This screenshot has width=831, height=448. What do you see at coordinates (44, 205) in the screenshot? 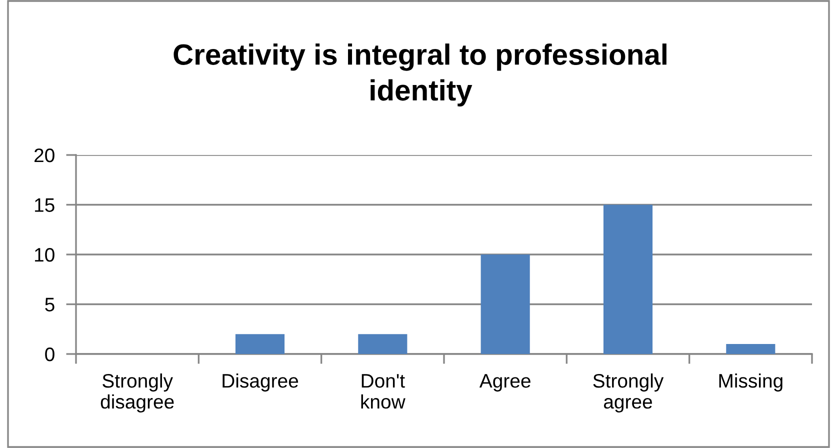
I see `y-tick-label: 15` at bounding box center [44, 205].